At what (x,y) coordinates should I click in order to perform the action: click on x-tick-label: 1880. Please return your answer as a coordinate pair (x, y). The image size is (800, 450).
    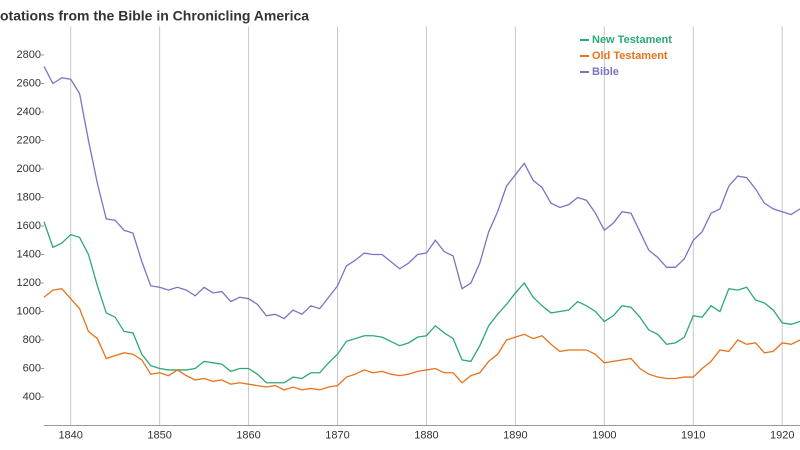
    Looking at the image, I should click on (426, 435).